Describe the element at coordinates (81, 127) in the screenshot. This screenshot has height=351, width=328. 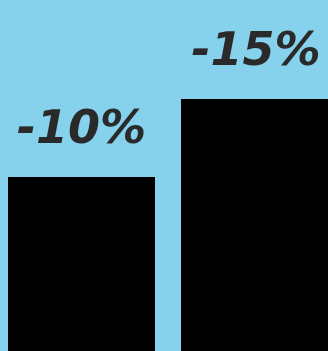
I see `bar-1-value-label: -10%` at that location.